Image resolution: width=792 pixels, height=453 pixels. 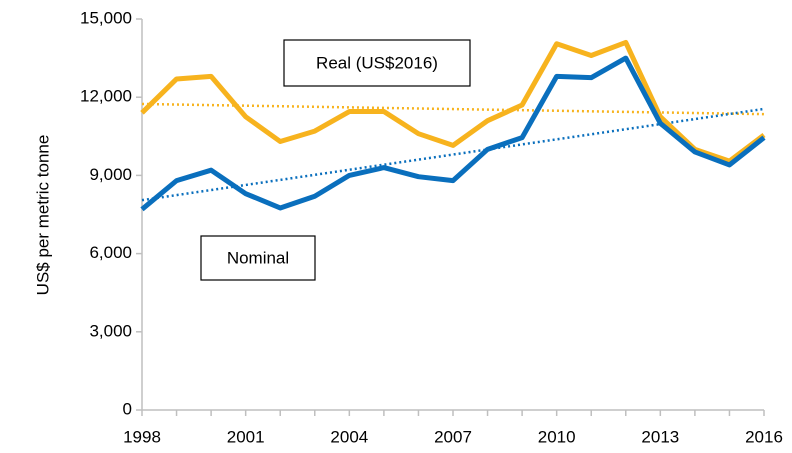 What do you see at coordinates (246, 436) in the screenshot?
I see `x-tick-label: 2001` at bounding box center [246, 436].